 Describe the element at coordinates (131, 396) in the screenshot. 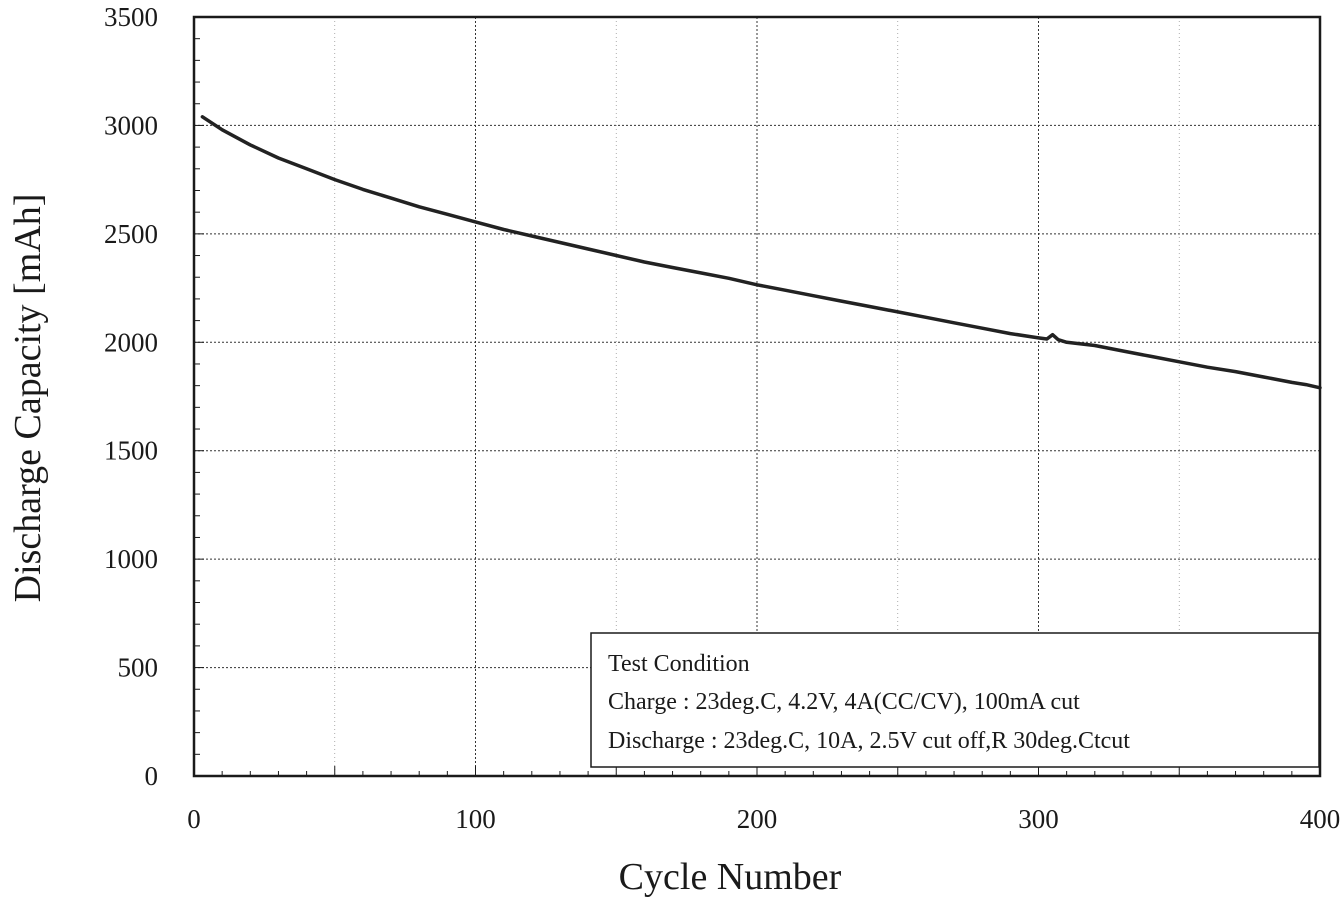

I see `y-tick-labels: 0 500 1000 1500 2000 2500 3000 3500` at that location.